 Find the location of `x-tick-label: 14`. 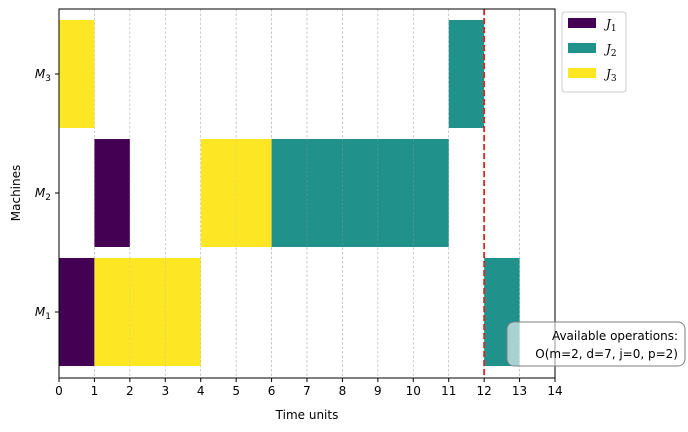

x-tick-label: 14 is located at coordinates (554, 391).